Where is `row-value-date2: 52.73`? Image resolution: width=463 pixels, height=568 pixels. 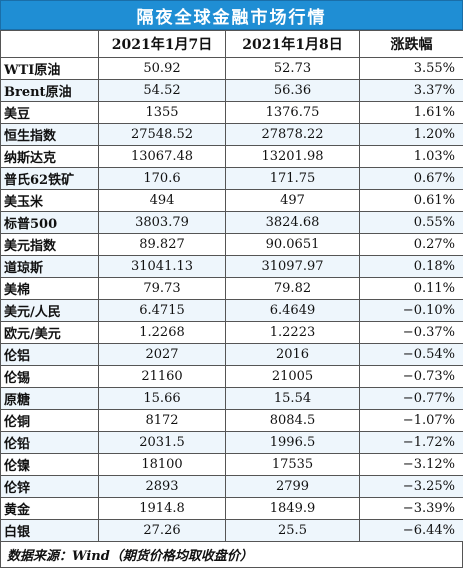
row-value-date2: 52.73 is located at coordinates (293, 69).